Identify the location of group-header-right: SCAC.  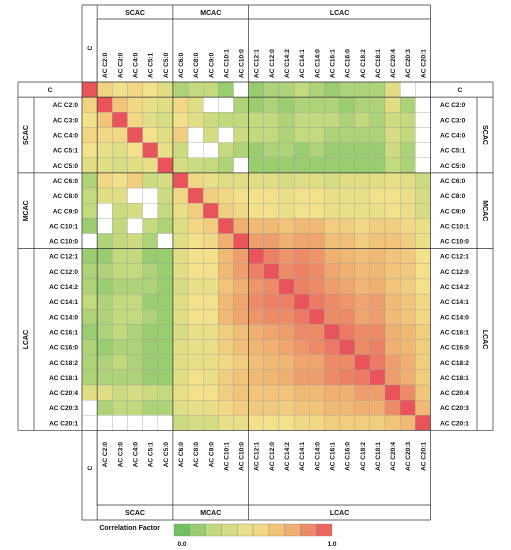
(484, 135).